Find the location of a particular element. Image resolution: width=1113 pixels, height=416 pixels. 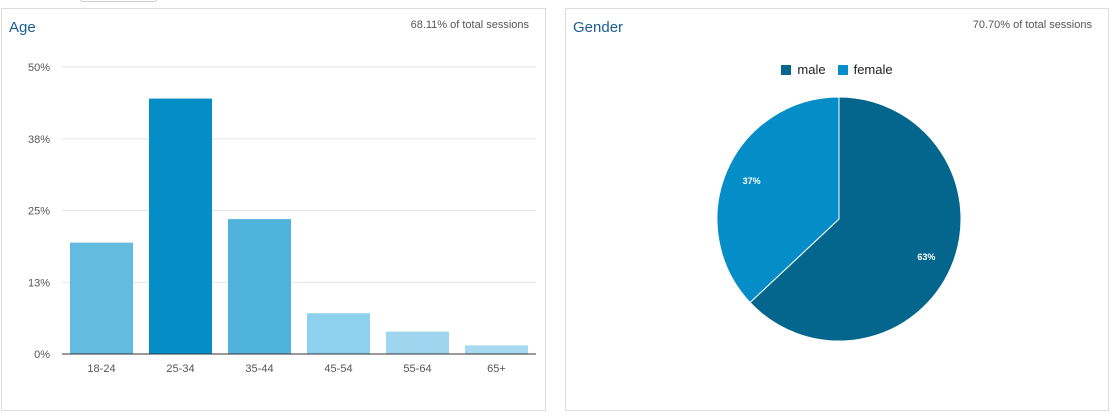

age-y-tick-label: 0% is located at coordinates (42, 355).